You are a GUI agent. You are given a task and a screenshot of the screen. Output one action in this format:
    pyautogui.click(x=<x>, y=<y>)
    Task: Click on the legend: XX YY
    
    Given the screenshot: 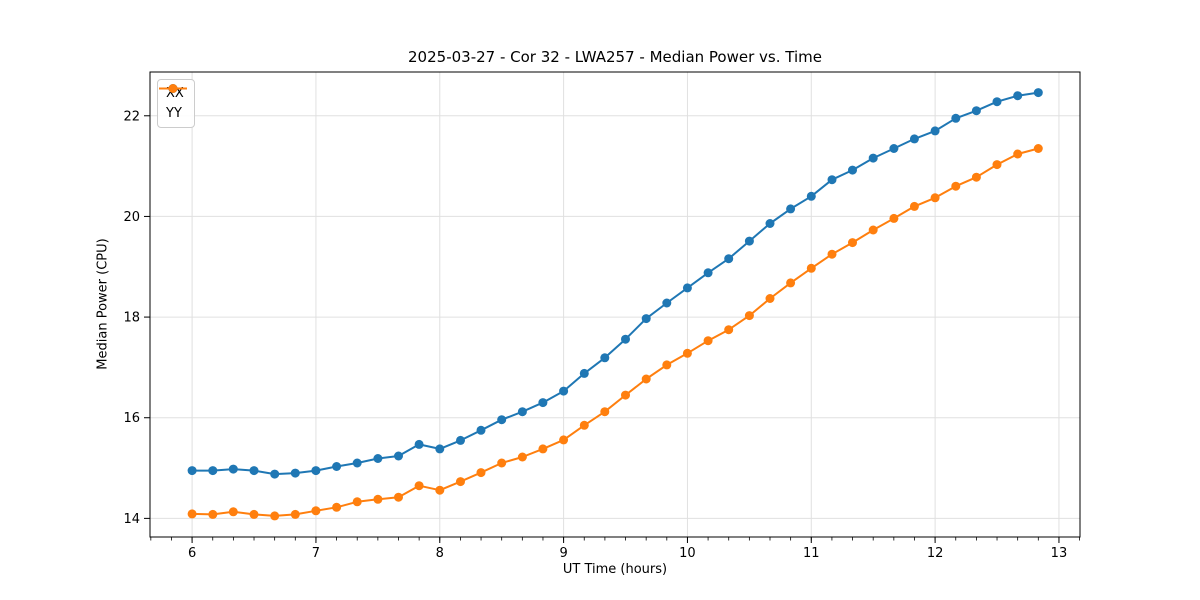 What is the action you would take?
    pyautogui.click(x=176, y=103)
    